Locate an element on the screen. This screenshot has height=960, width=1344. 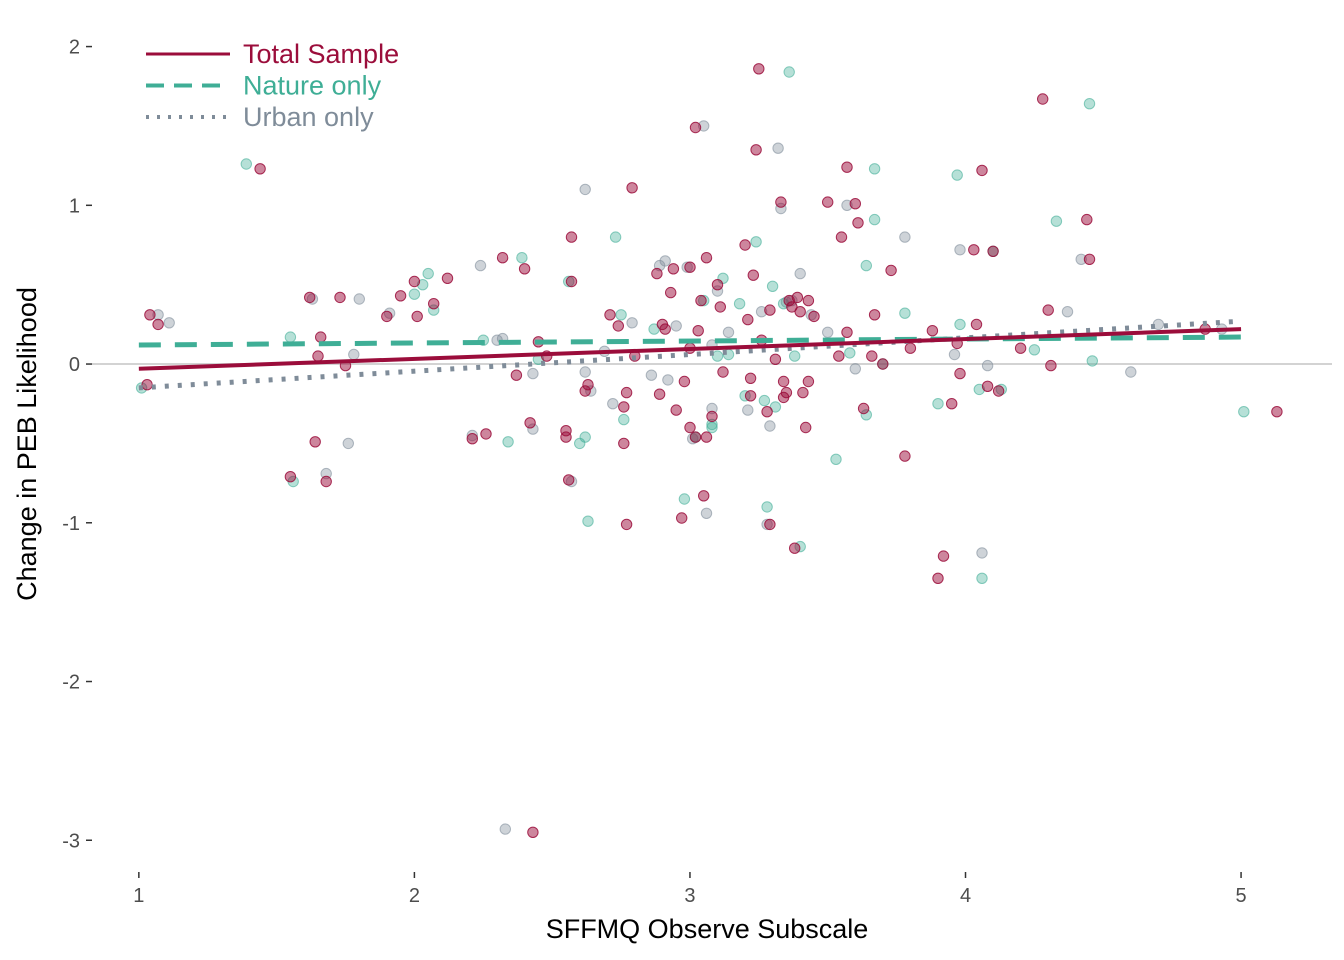
fit-lines-layer is located at coordinates (690, 354).